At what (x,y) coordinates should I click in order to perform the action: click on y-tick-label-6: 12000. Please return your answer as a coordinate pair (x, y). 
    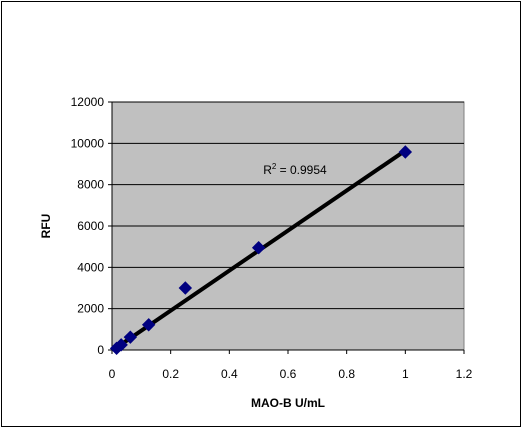
    Looking at the image, I should click on (88, 102).